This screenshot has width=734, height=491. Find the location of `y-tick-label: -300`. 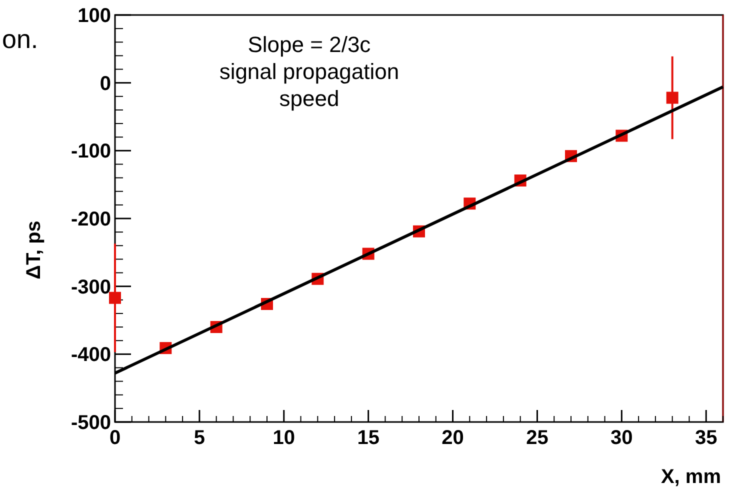

y-tick-label: -300 is located at coordinates (90, 287).